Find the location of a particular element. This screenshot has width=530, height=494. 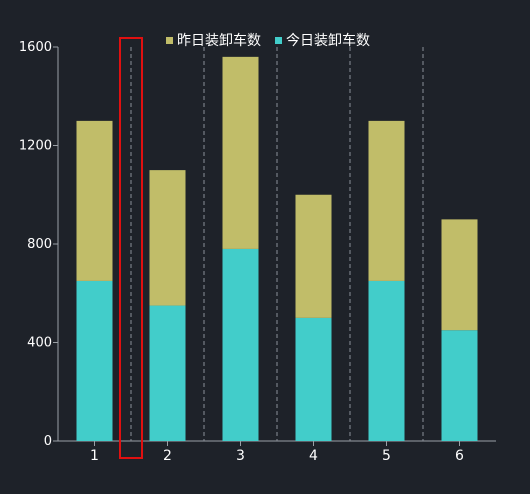

legend-label-yesterday: 昨日装卸车数 is located at coordinates (219, 41).